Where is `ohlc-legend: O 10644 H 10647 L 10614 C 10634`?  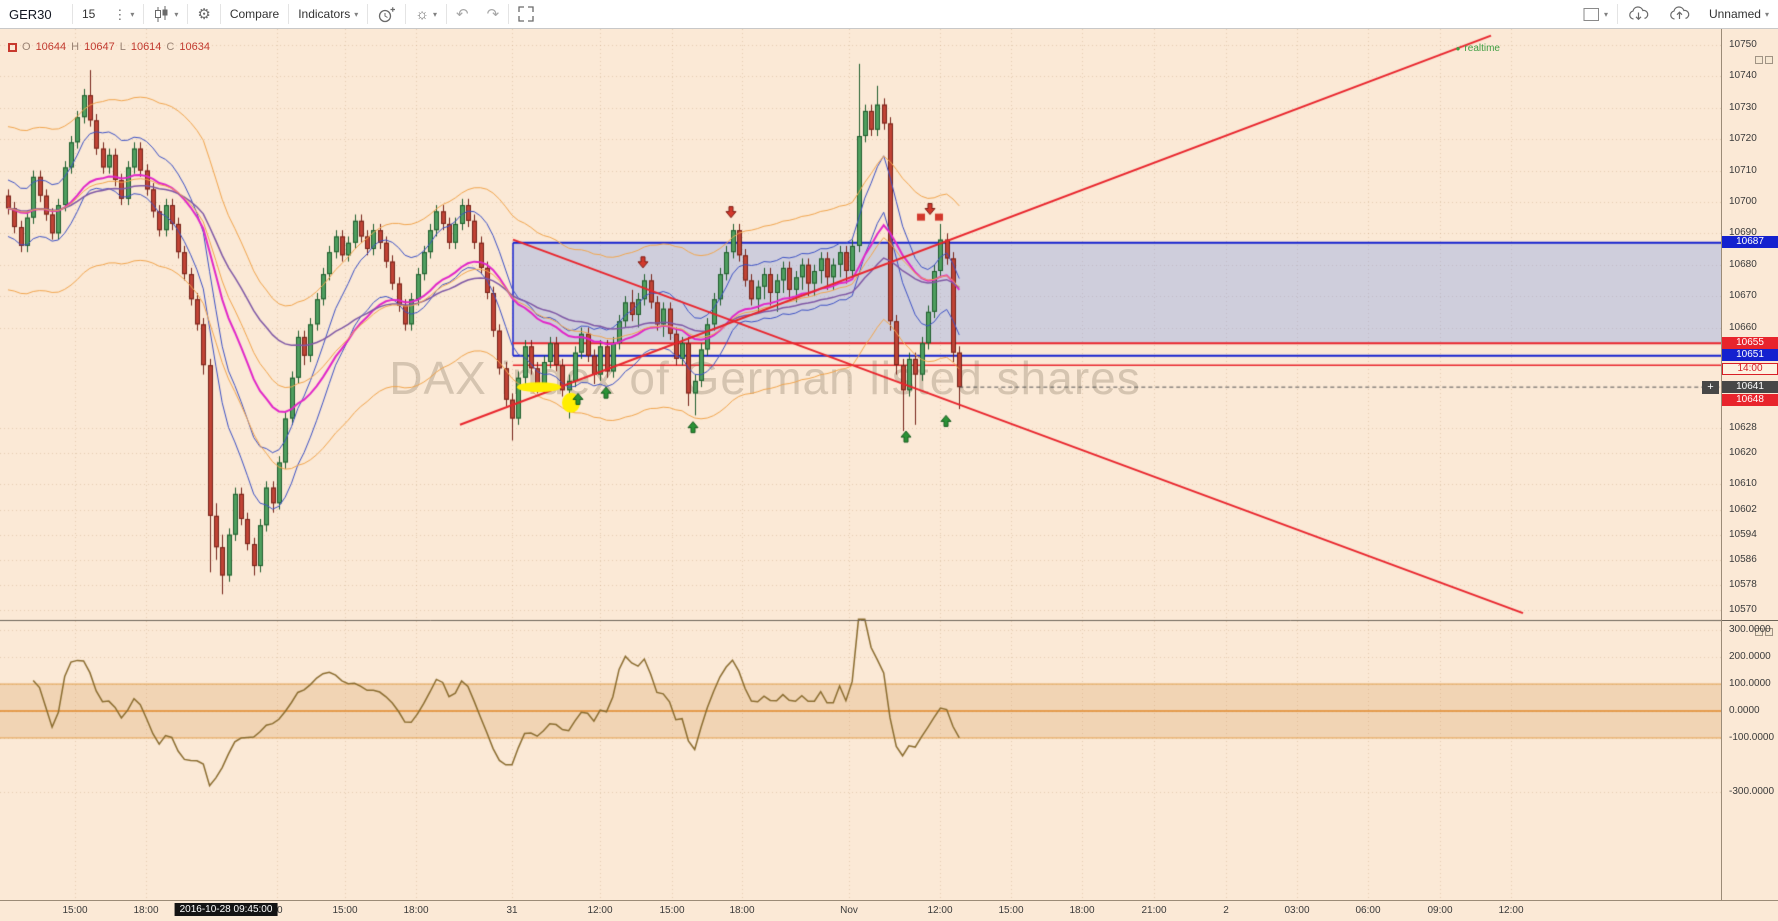 ohlc-legend: O 10644 H 10647 L 10614 C 10634 is located at coordinates (109, 47).